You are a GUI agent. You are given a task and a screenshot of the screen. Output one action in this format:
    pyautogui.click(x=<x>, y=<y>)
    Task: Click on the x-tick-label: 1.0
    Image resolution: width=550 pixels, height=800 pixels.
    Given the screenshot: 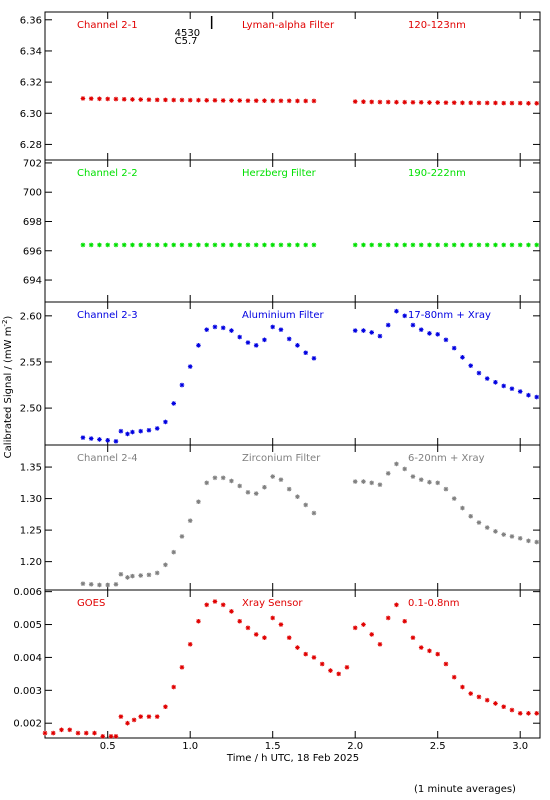 What is the action you would take?
    pyautogui.click(x=190, y=746)
    